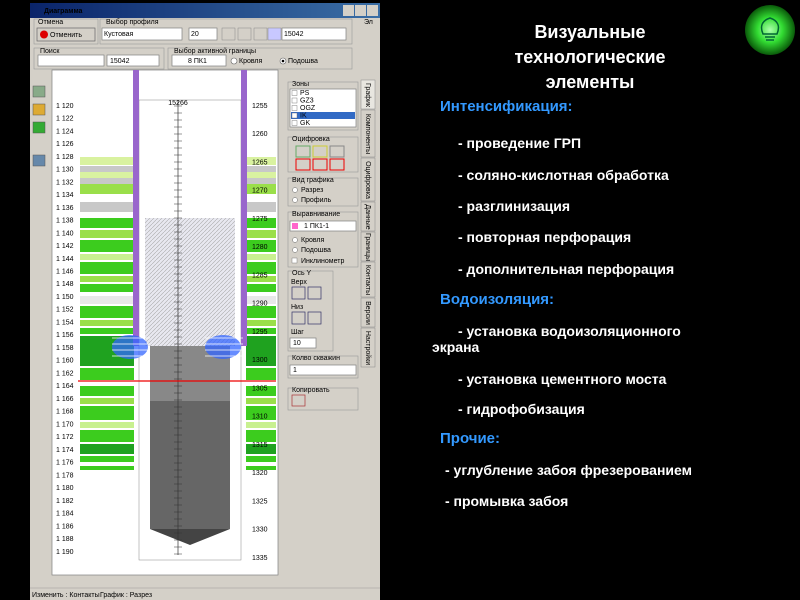 This screenshot has width=800, height=600. I want to click on depth-label: 1 126, so click(65, 144).